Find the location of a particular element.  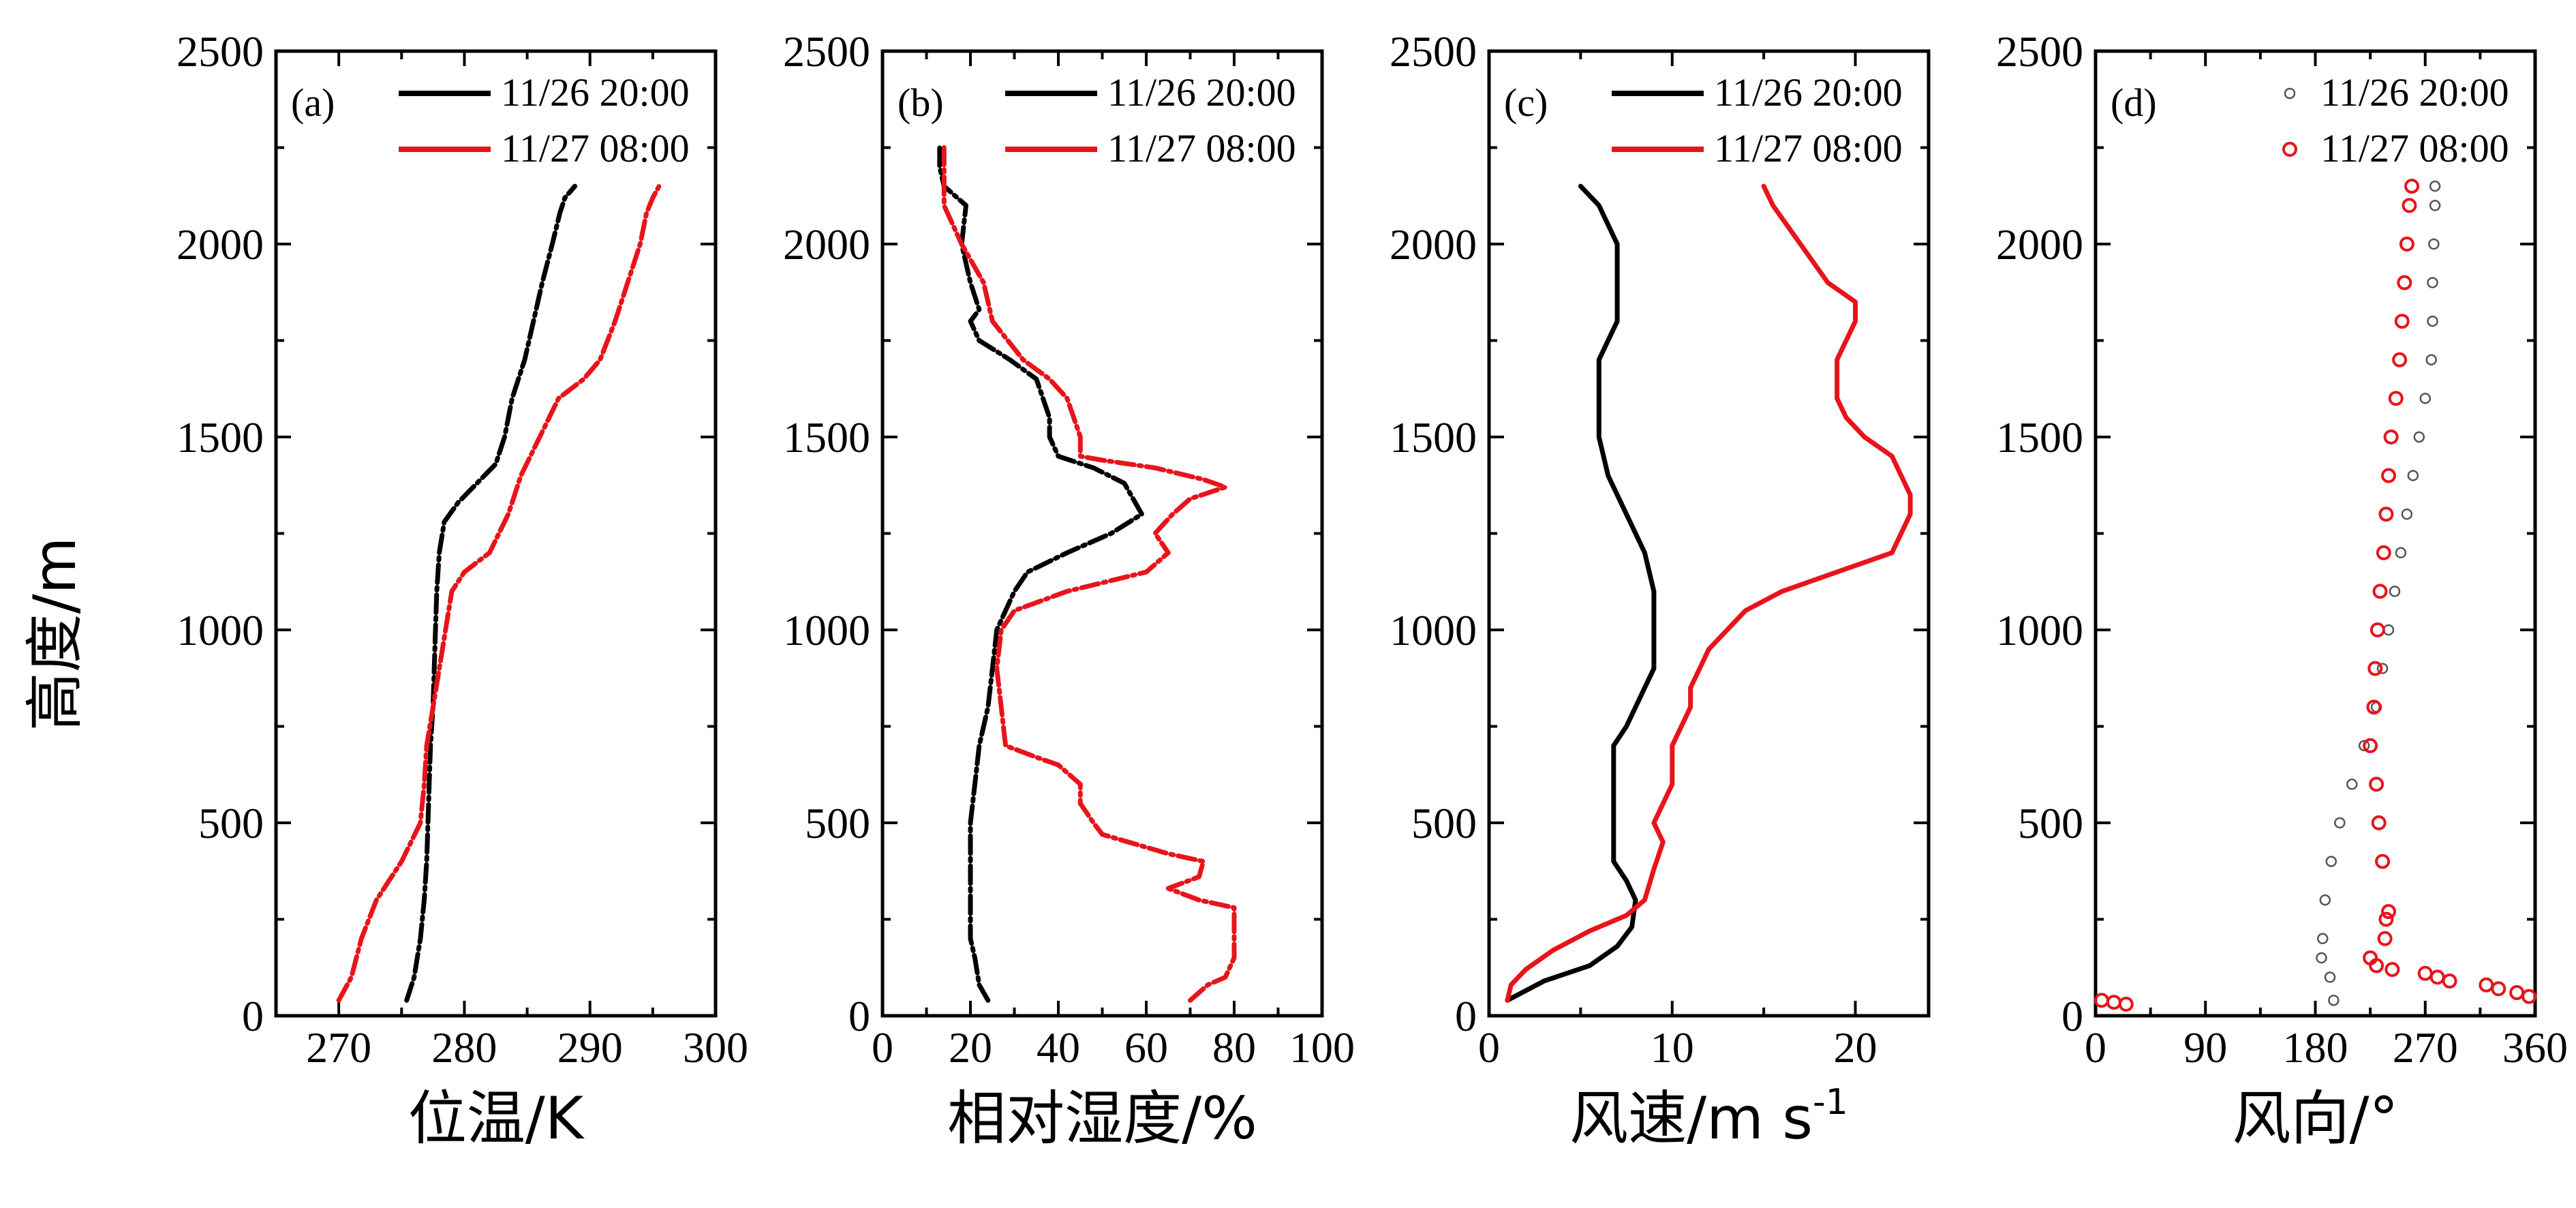

x-axis-title: 位温/K is located at coordinates (497, 1119).